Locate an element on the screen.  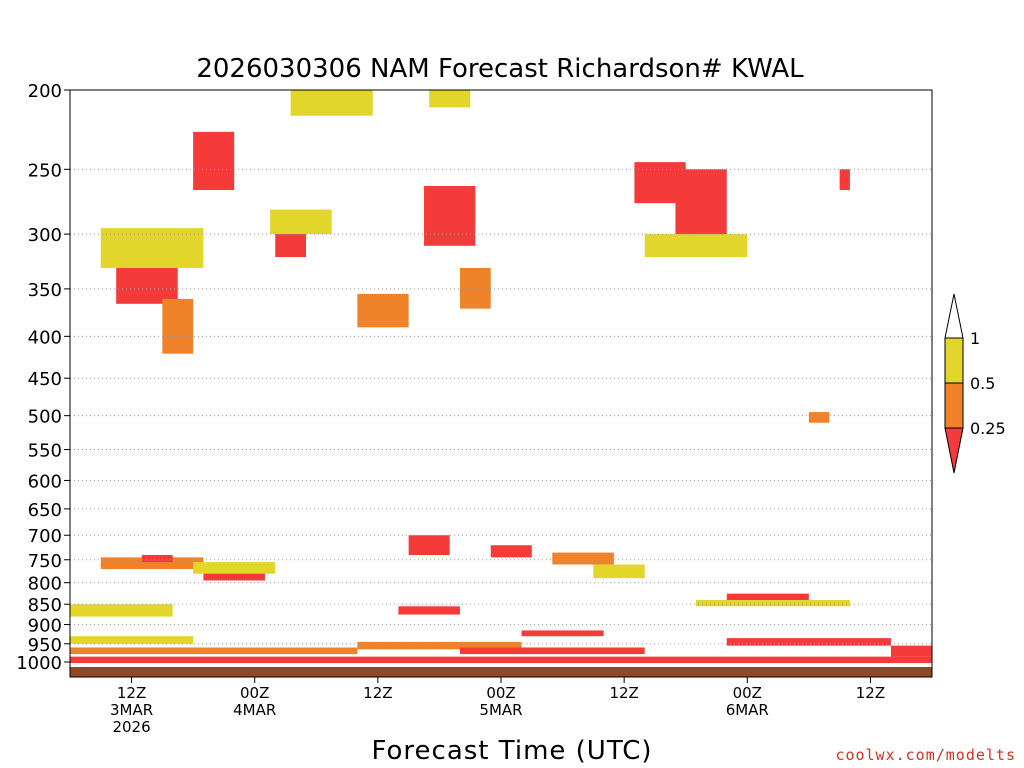
y-tick-label-600: 600 is located at coordinates (45, 481).